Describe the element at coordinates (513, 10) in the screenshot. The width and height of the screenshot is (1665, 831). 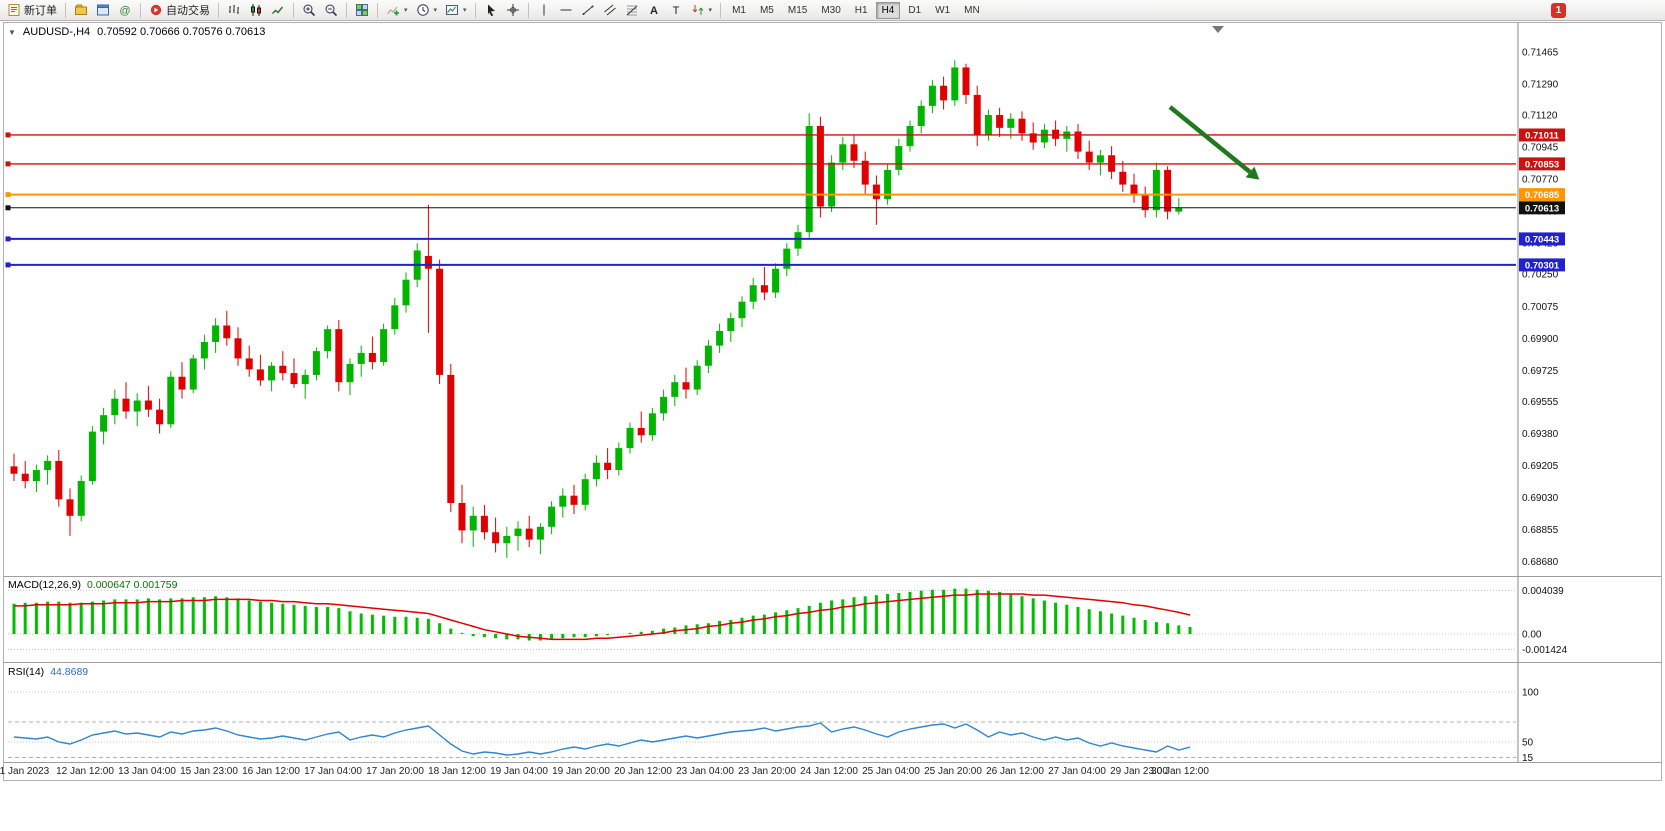
I see `crosshair-button` at that location.